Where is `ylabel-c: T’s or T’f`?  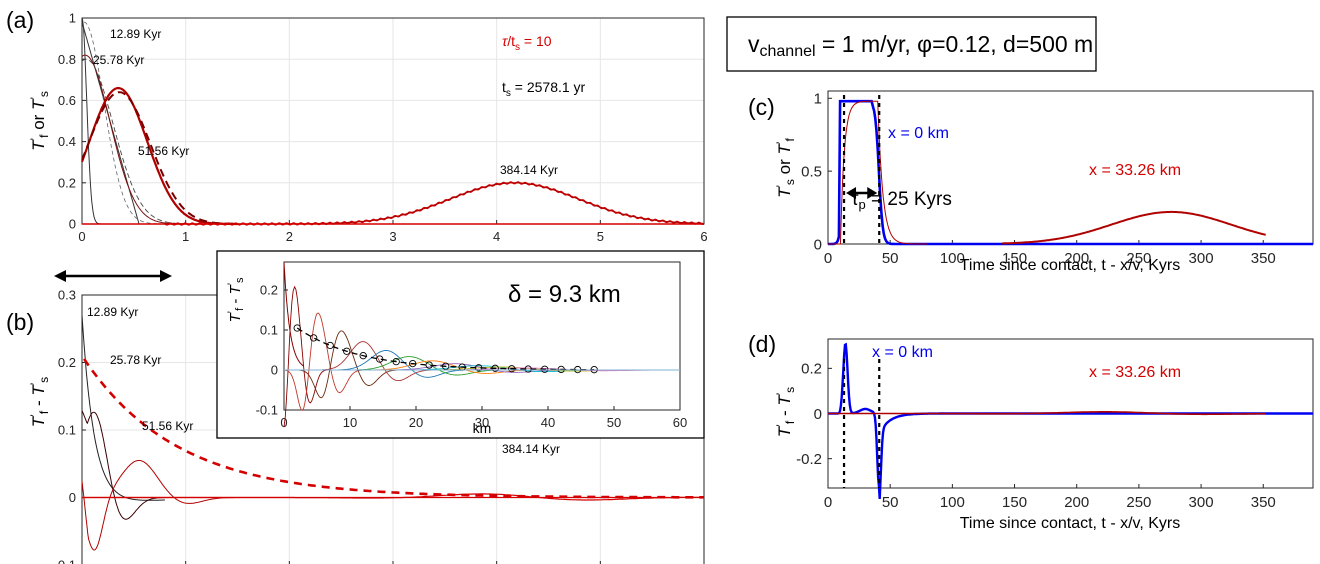 ylabel-c: T’s or T’f is located at coordinates (785, 167).